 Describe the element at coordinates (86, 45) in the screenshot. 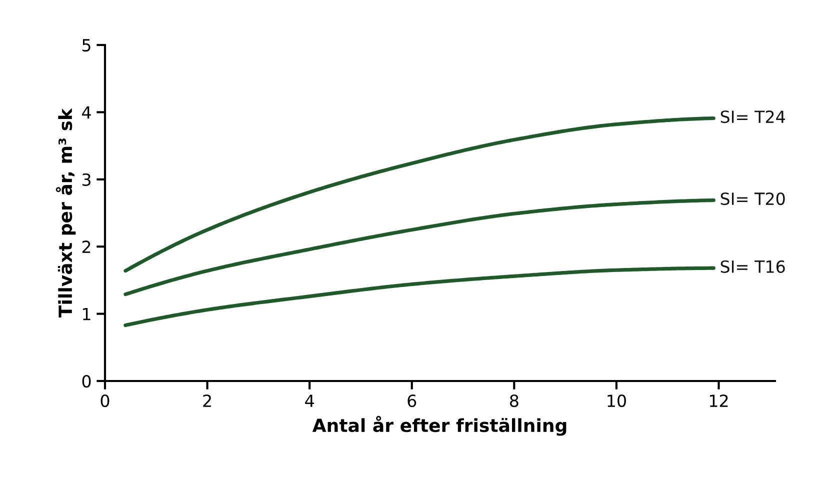

I see `y-tick-label: 5` at that location.